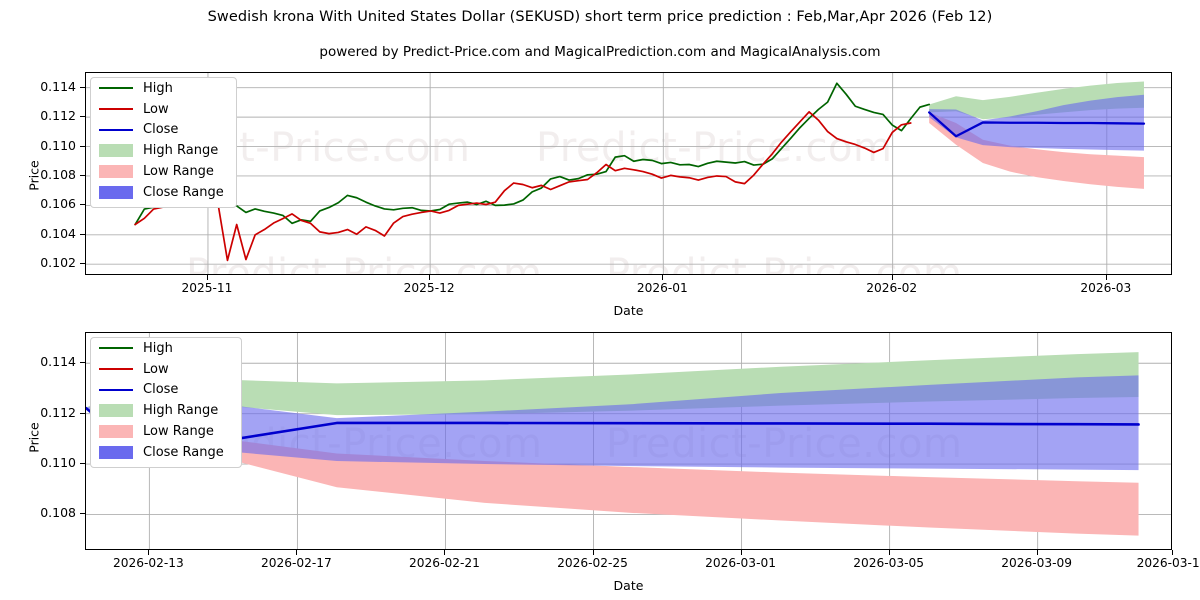 Image resolution: width=1200 pixels, height=600 pixels. What do you see at coordinates (1106, 288) in the screenshot?
I see `x-tick-label: 2026-03` at bounding box center [1106, 288].